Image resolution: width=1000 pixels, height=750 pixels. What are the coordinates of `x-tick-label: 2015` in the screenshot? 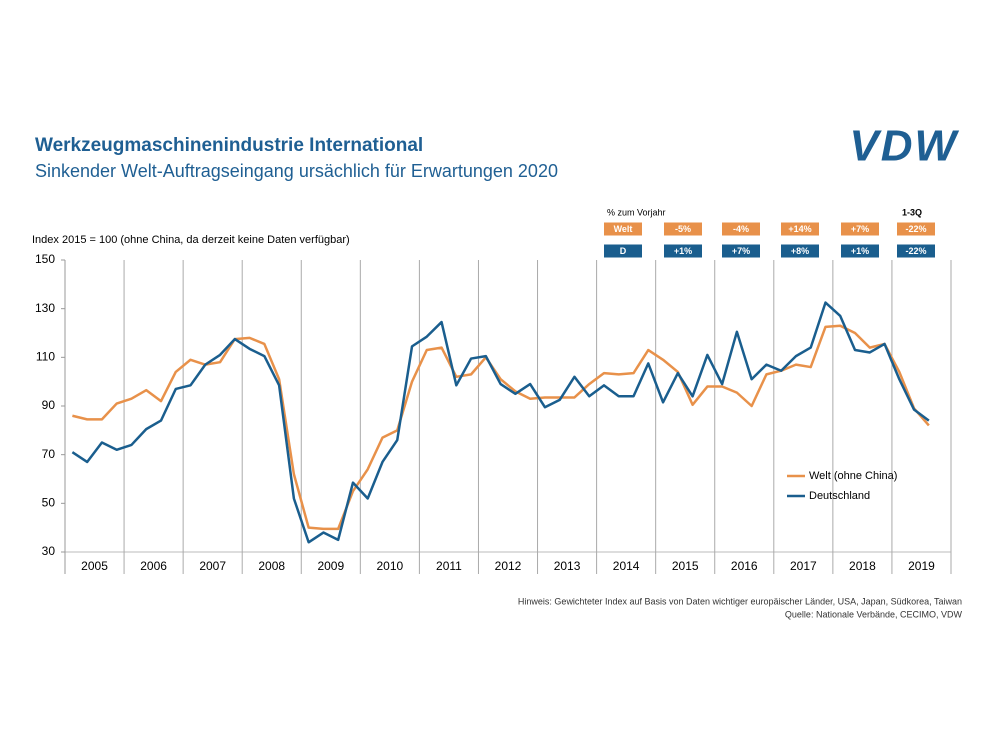 It's located at (685, 566).